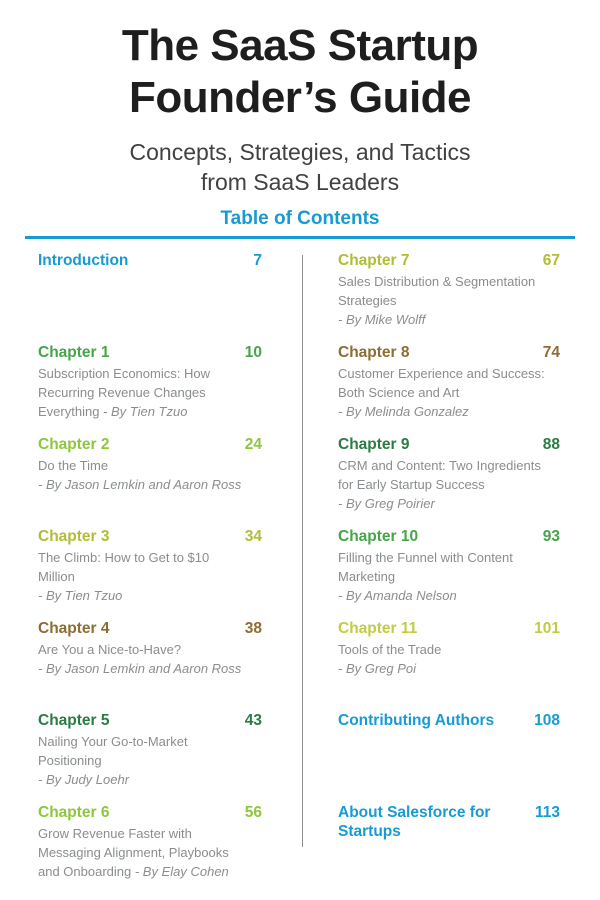  What do you see at coordinates (257, 260) in the screenshot?
I see `toc-entry-page-number: 7` at bounding box center [257, 260].